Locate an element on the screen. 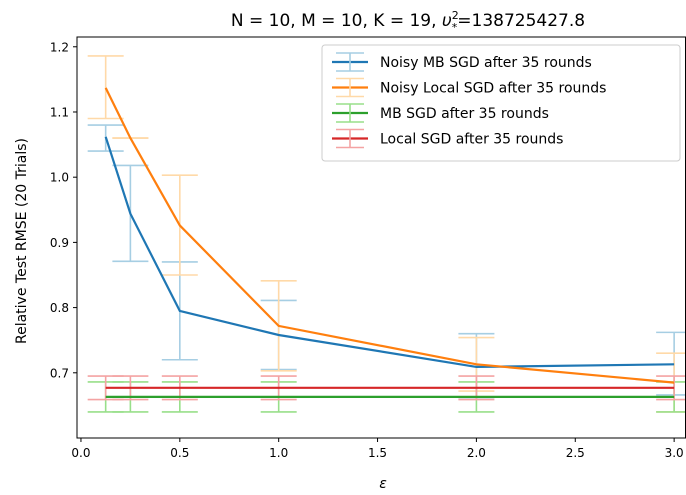 The height and width of the screenshot is (495, 686). y-tick-label: 1.0 is located at coordinates (59, 178).